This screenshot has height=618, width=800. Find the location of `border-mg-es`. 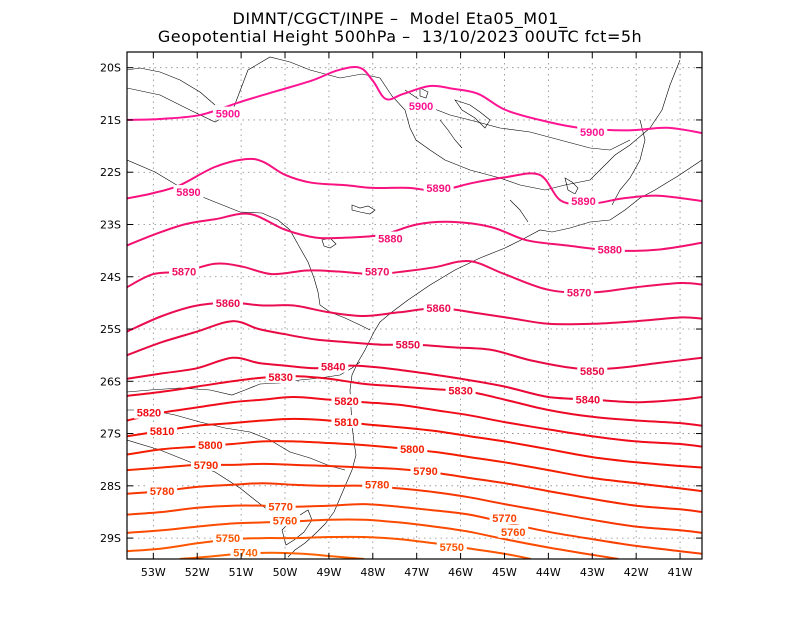

border-mg-es is located at coordinates (628, 162).